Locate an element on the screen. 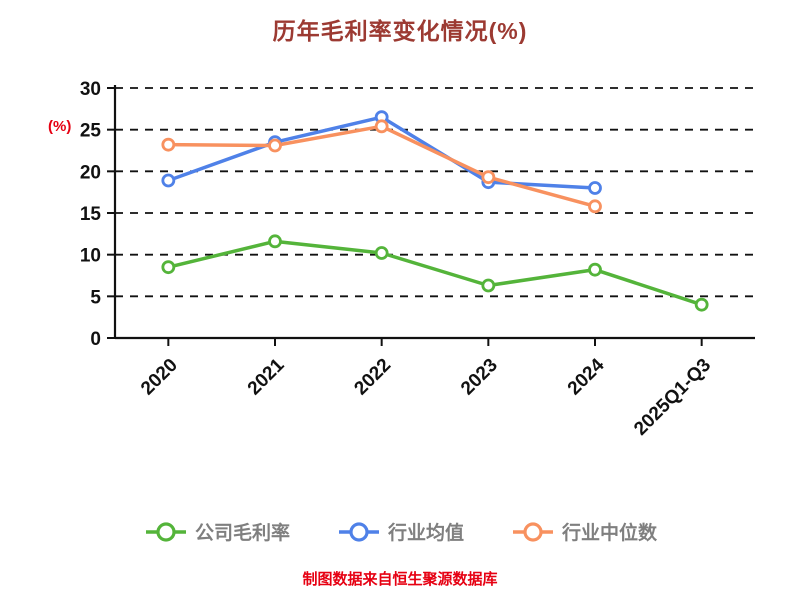  legend: 公司毛利率 行业均值 行业中位数 is located at coordinates (400, 531).